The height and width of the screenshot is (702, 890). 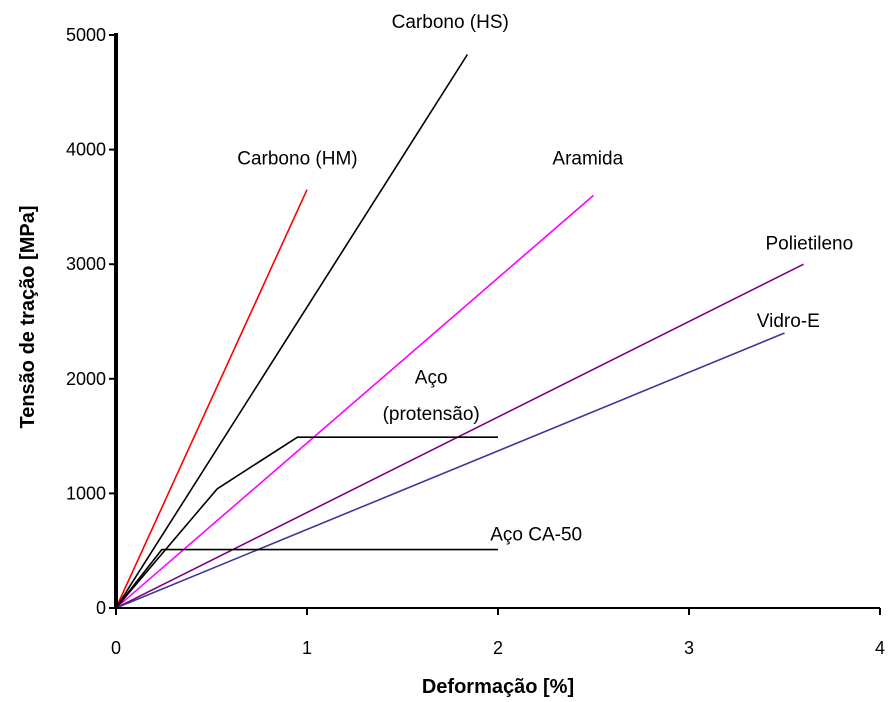 What do you see at coordinates (450, 22) in the screenshot?
I see `series-label-carbono-hs: Carbono (HS)` at bounding box center [450, 22].